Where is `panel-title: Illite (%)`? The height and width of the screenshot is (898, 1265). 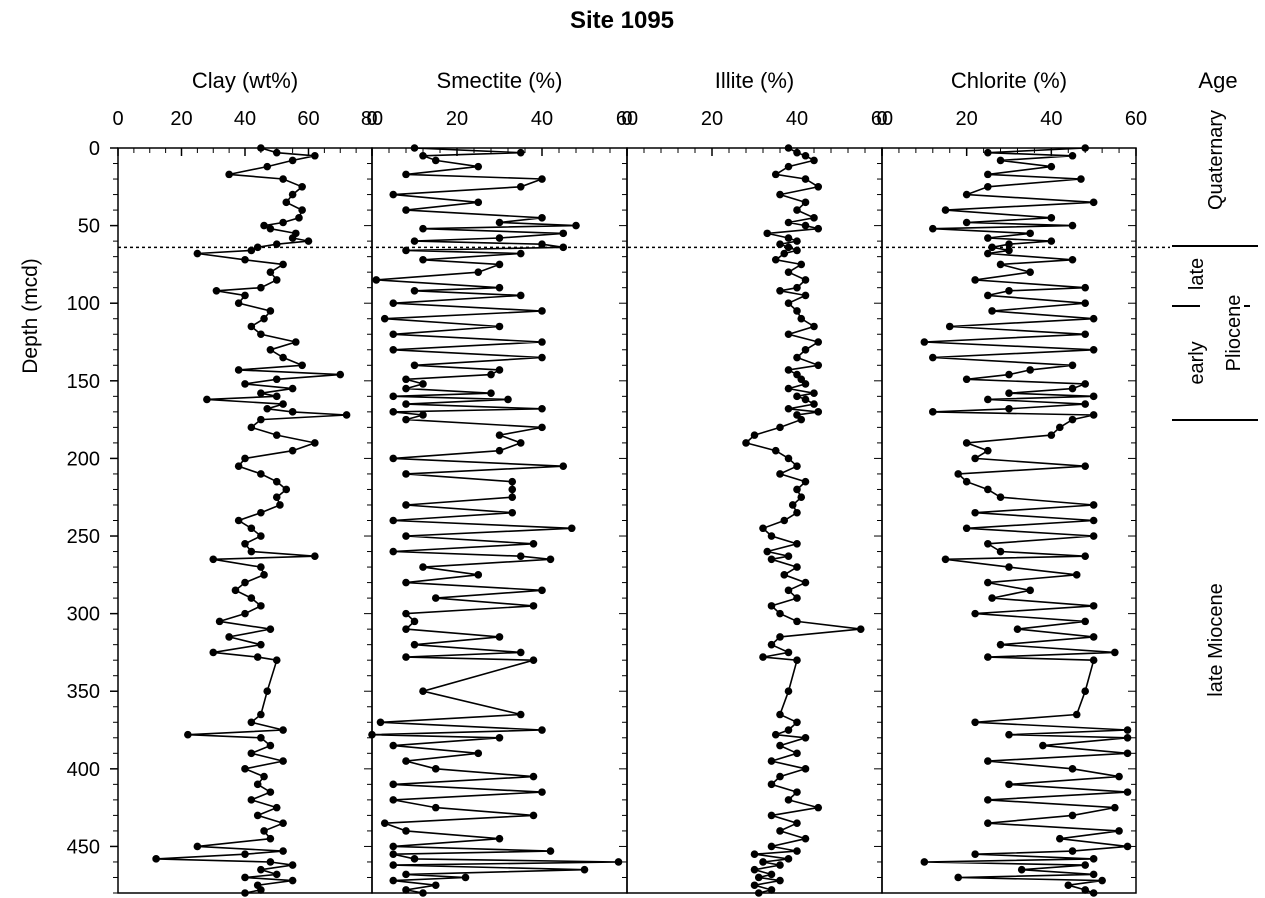
panel-title: Illite (%) is located at coordinates (754, 80).